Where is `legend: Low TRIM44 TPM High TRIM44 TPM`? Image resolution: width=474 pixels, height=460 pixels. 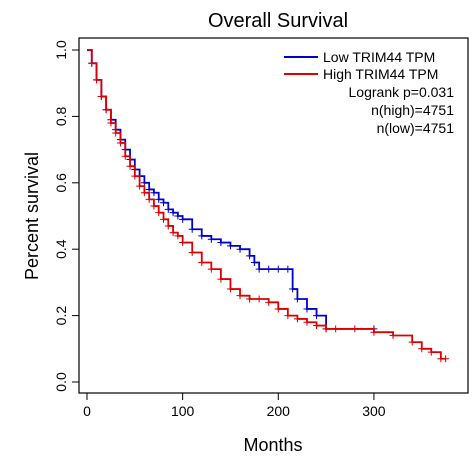 legend: Low TRIM44 TPM High TRIM44 TPM is located at coordinates (361, 65).